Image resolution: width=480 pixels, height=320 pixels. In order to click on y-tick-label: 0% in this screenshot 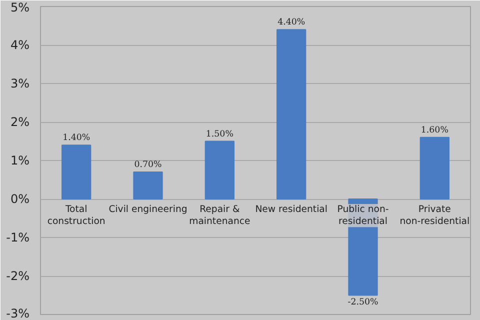, I will do `click(20, 199)`.